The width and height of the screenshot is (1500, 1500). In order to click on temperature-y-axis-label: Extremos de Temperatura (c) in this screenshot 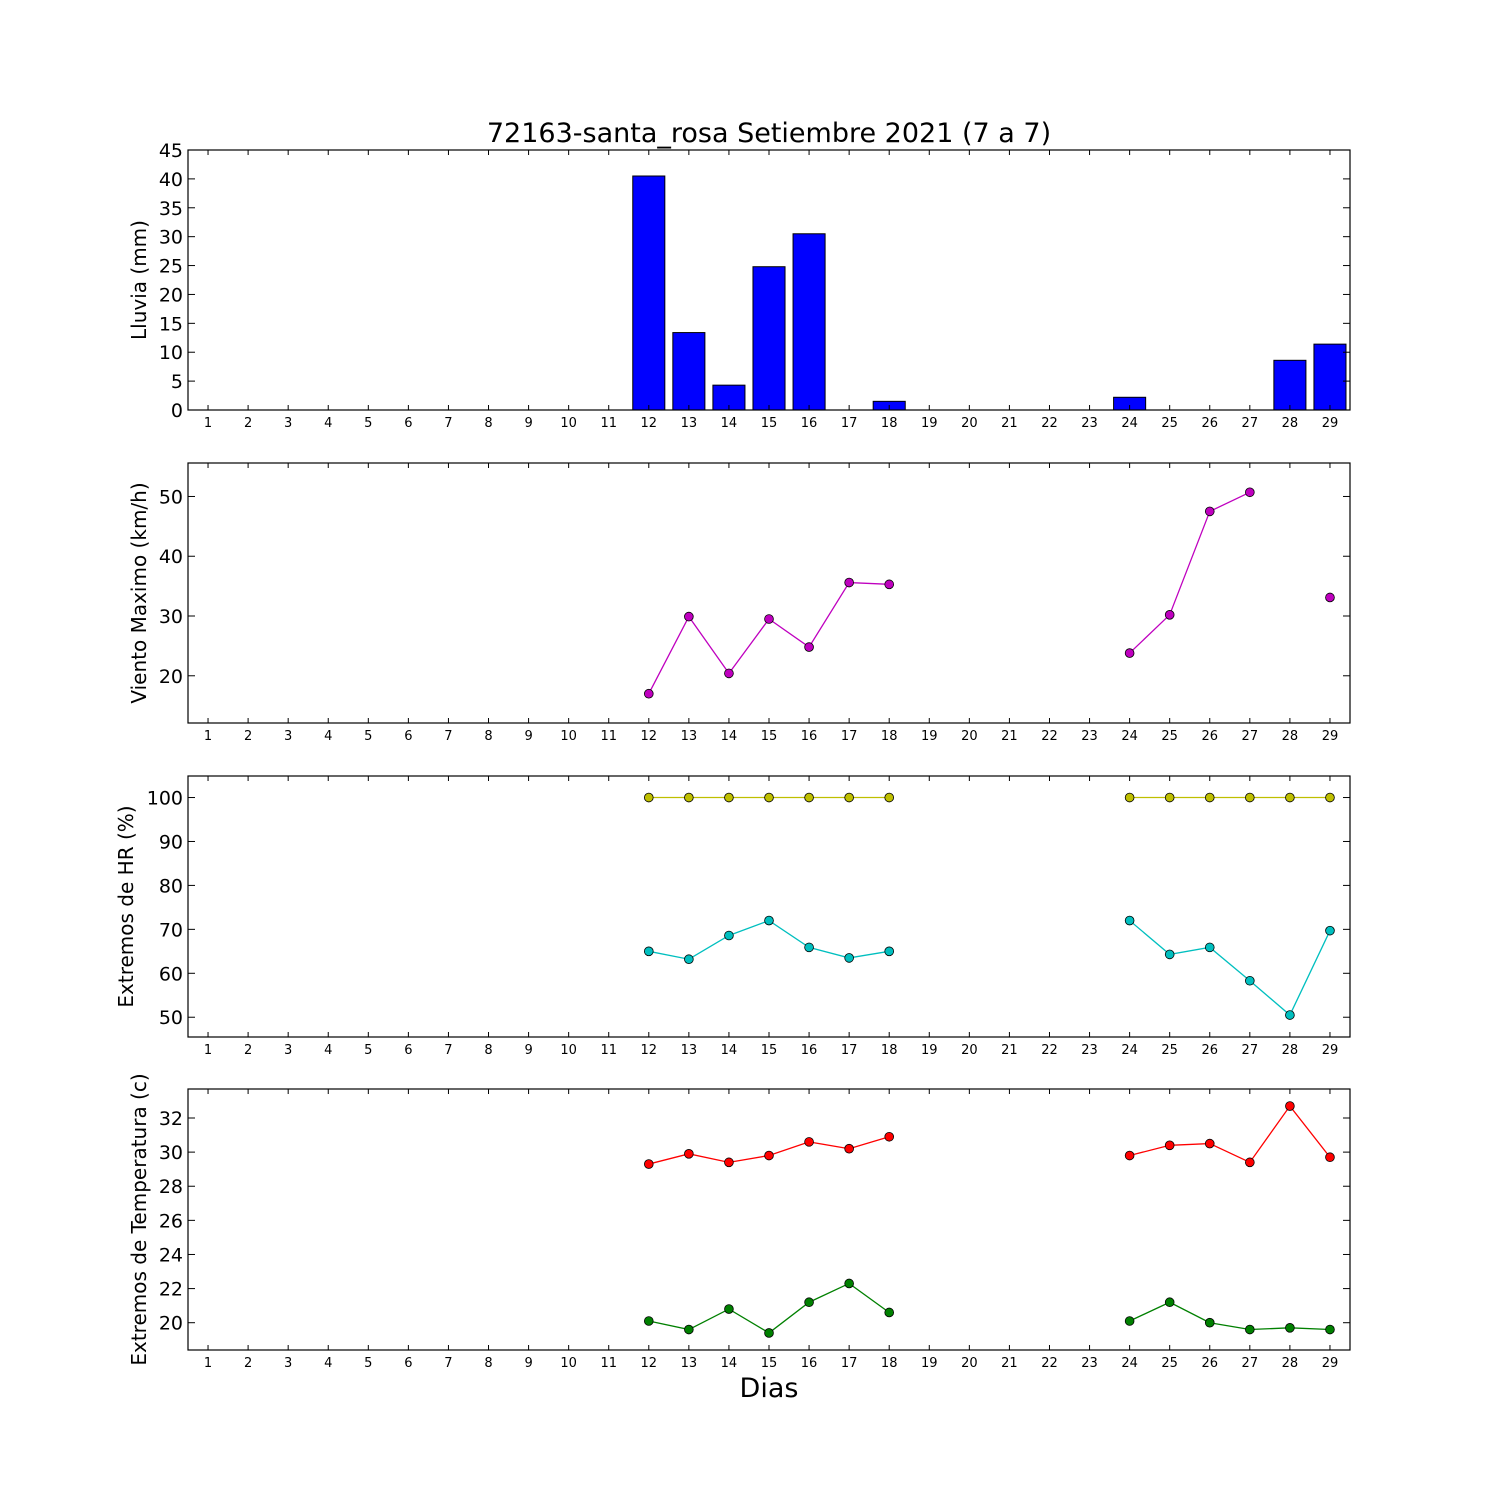, I will do `click(139, 1219)`.